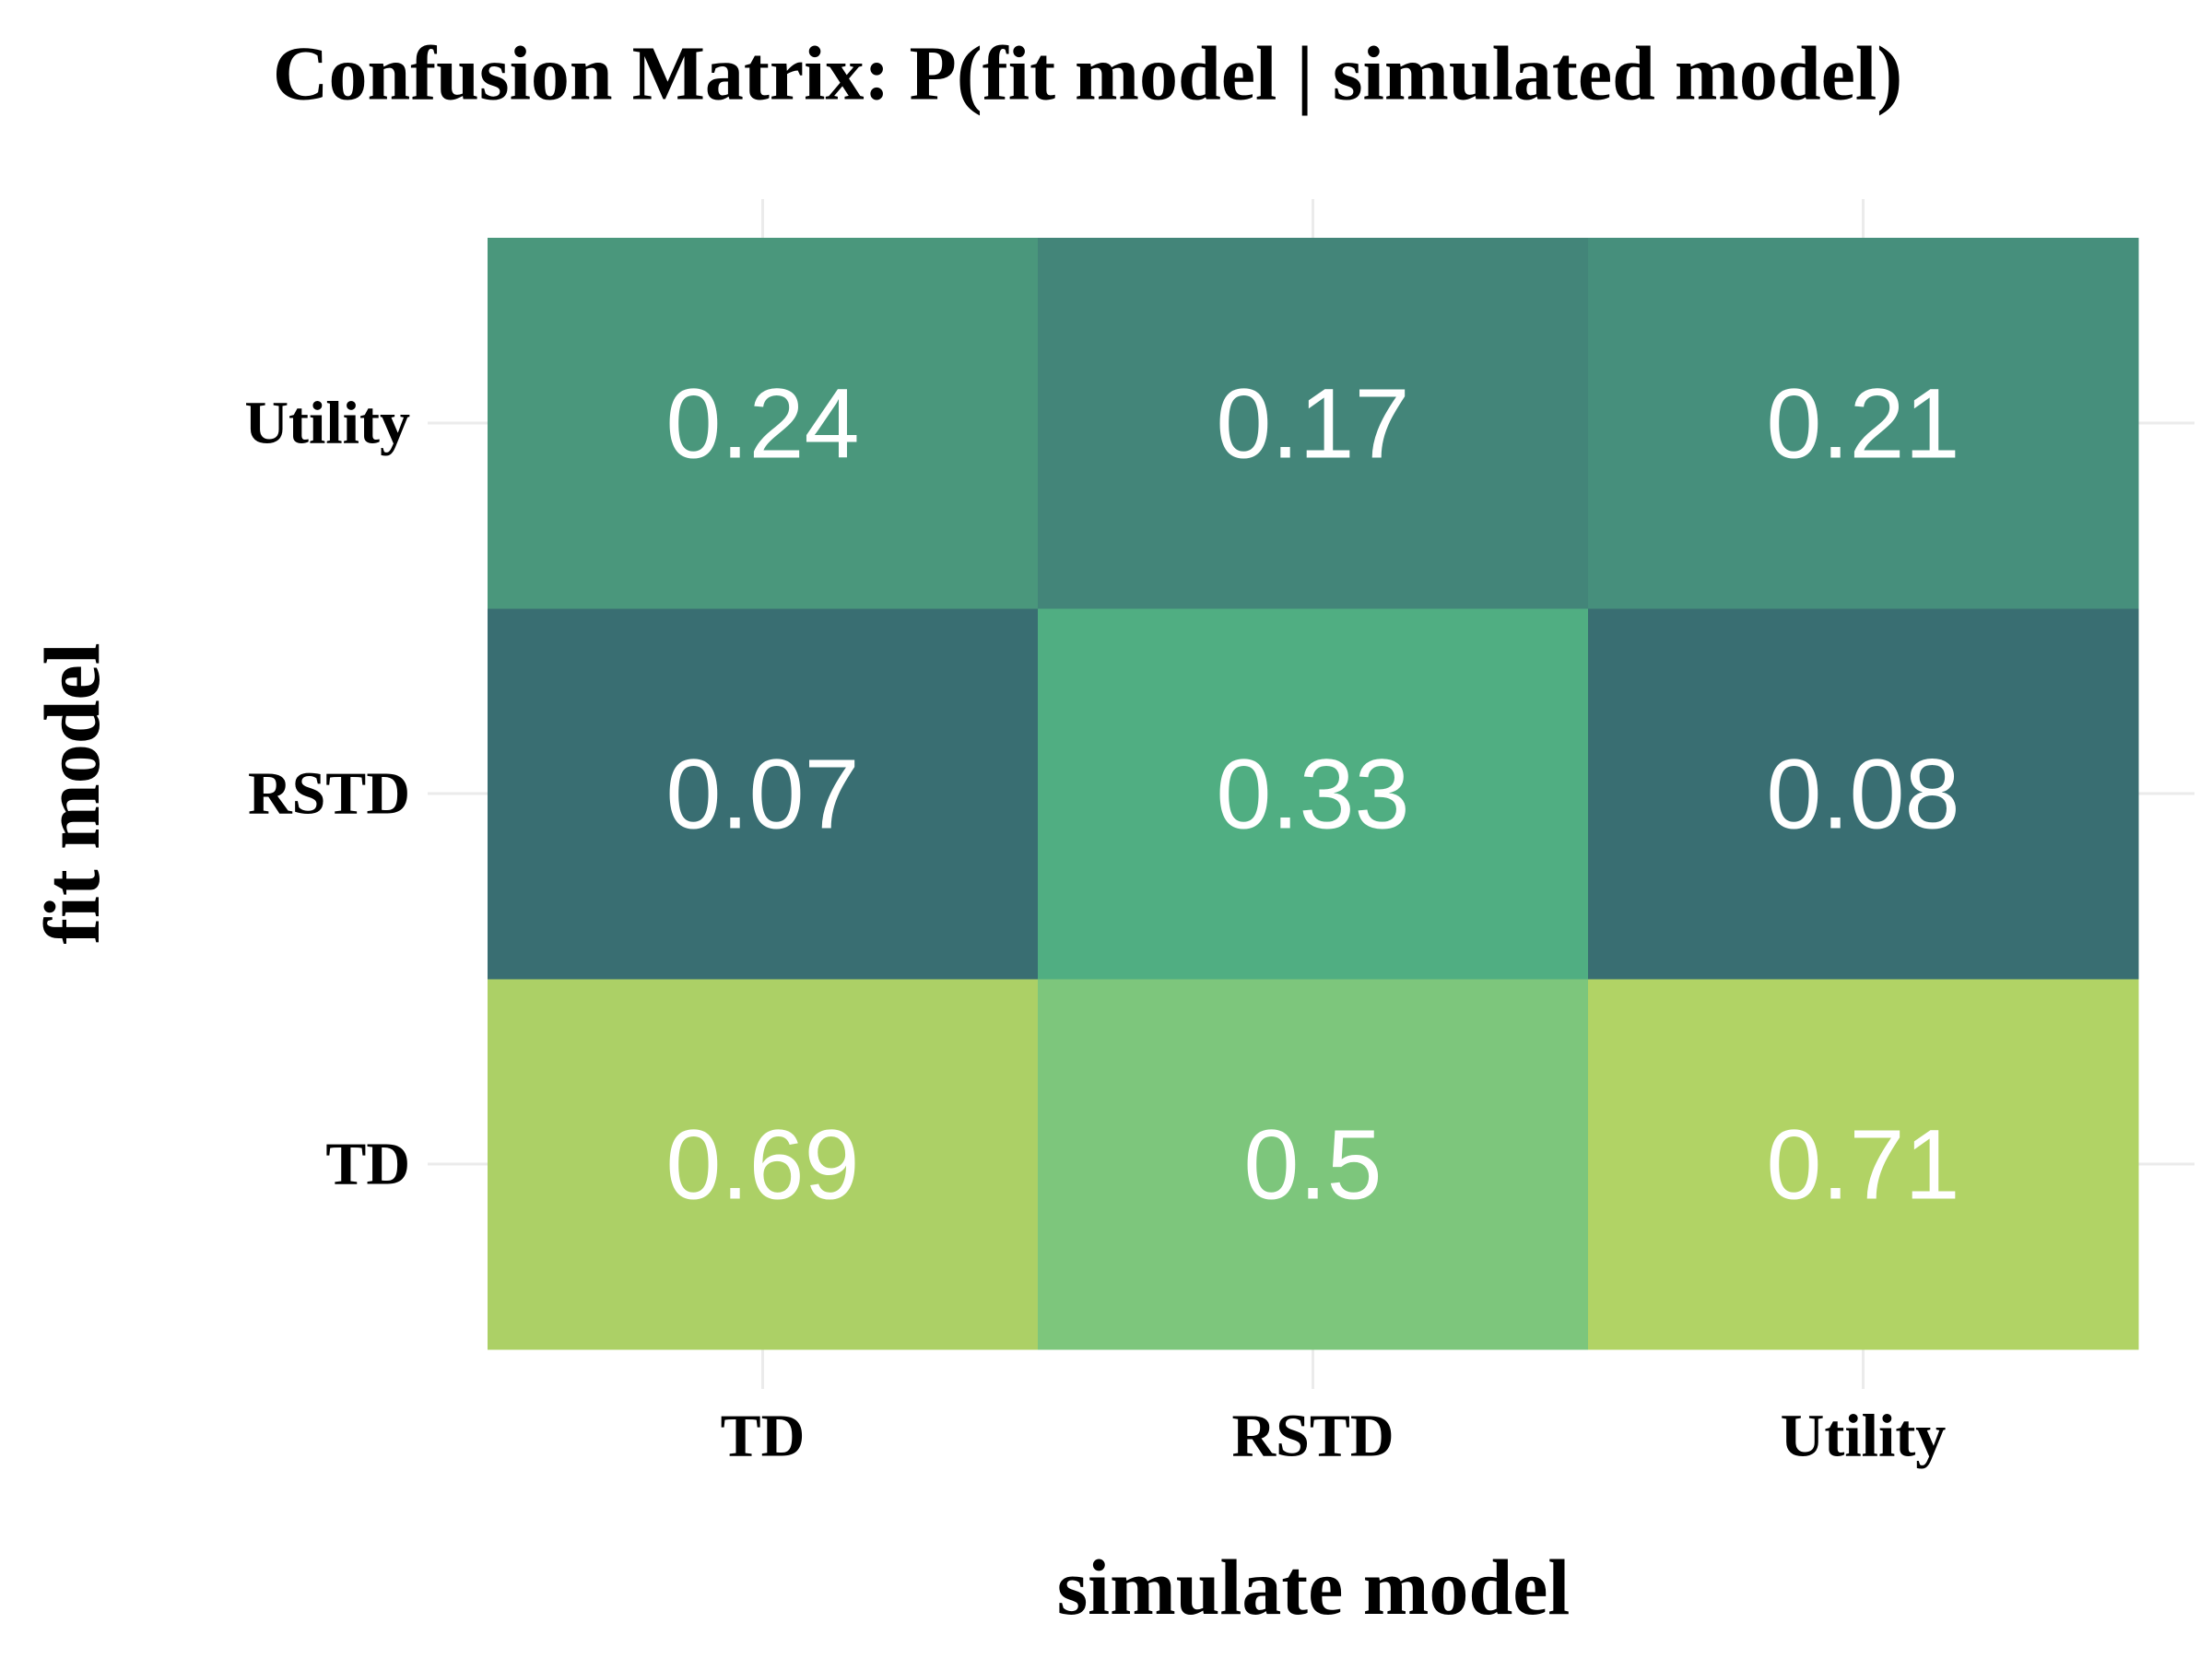 Image resolution: width=2212 pixels, height=1659 pixels. What do you see at coordinates (1312, 1436) in the screenshot?
I see `x-tick-label: RSTD` at bounding box center [1312, 1436].